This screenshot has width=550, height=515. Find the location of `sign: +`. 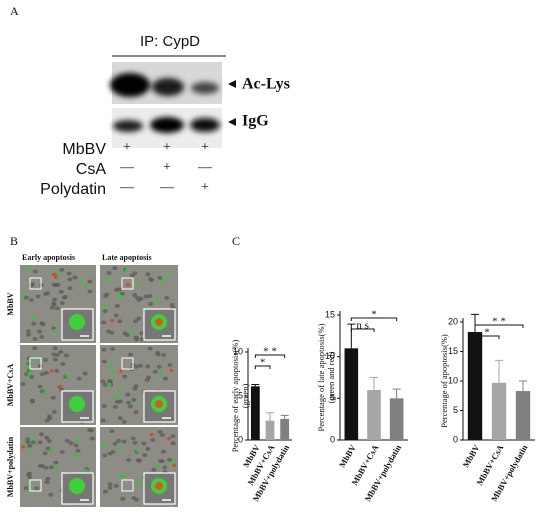

sign: + is located at coordinates (205, 147).